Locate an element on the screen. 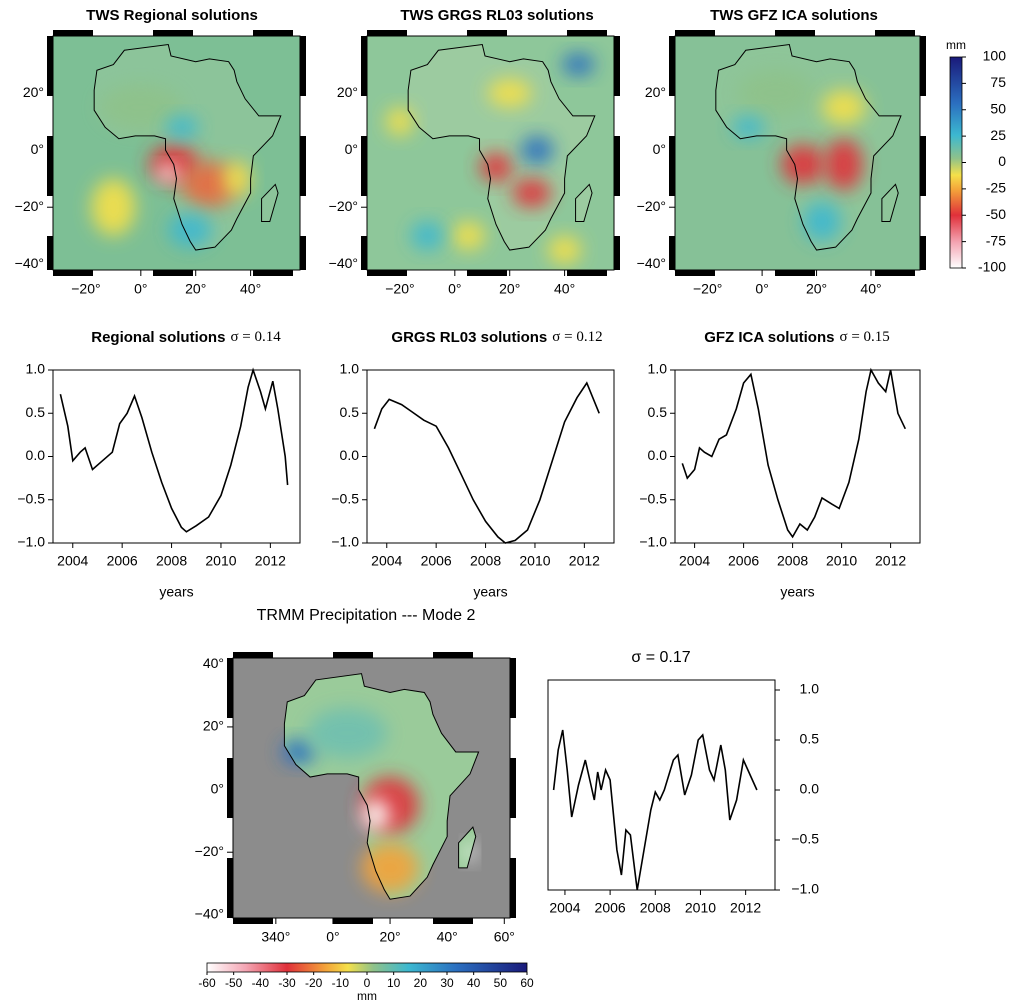  y-tick-label: 0° is located at coordinates (37, 149).